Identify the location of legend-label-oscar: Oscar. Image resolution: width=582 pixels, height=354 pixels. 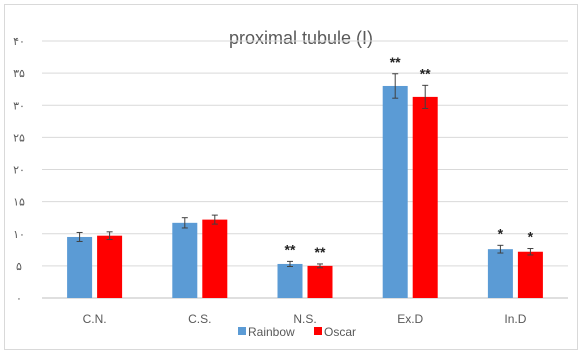
(340, 332).